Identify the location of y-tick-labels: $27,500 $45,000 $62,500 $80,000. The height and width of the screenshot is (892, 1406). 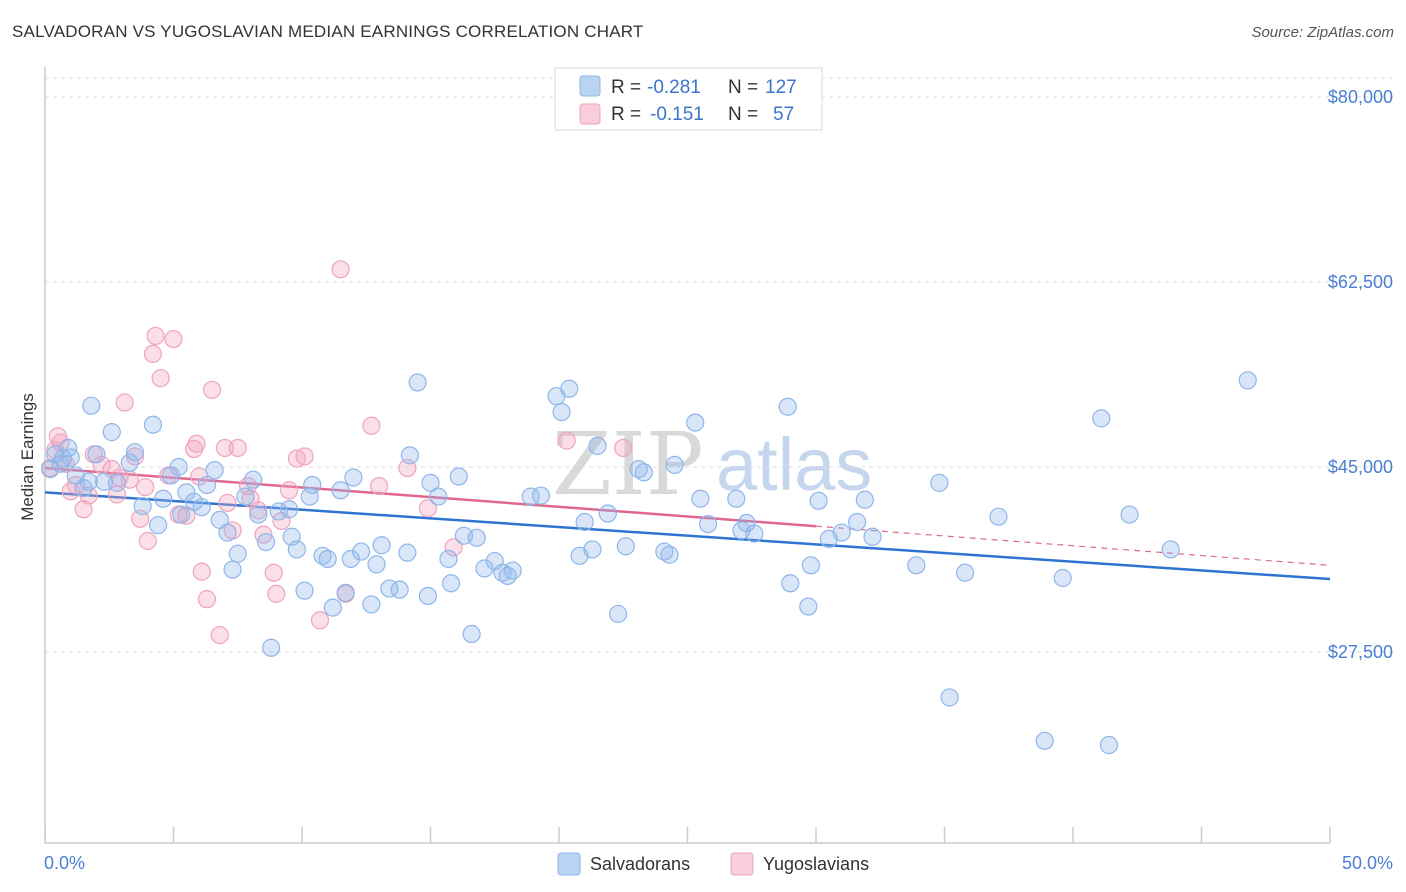
(1360, 374).